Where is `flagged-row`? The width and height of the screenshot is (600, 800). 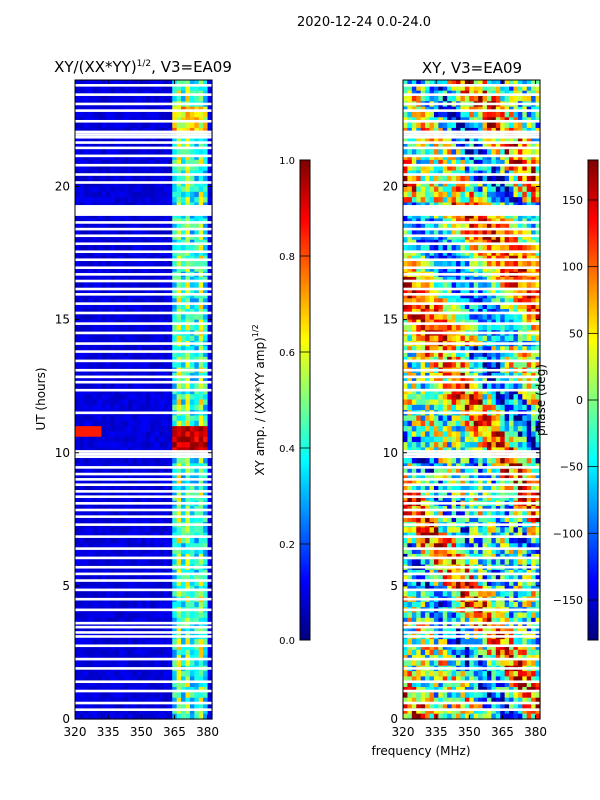
flagged-row is located at coordinates (143, 627).